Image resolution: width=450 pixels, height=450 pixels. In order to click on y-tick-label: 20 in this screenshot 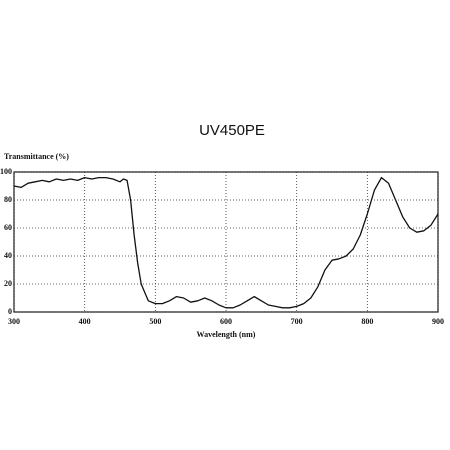, I will do `click(8, 283)`.